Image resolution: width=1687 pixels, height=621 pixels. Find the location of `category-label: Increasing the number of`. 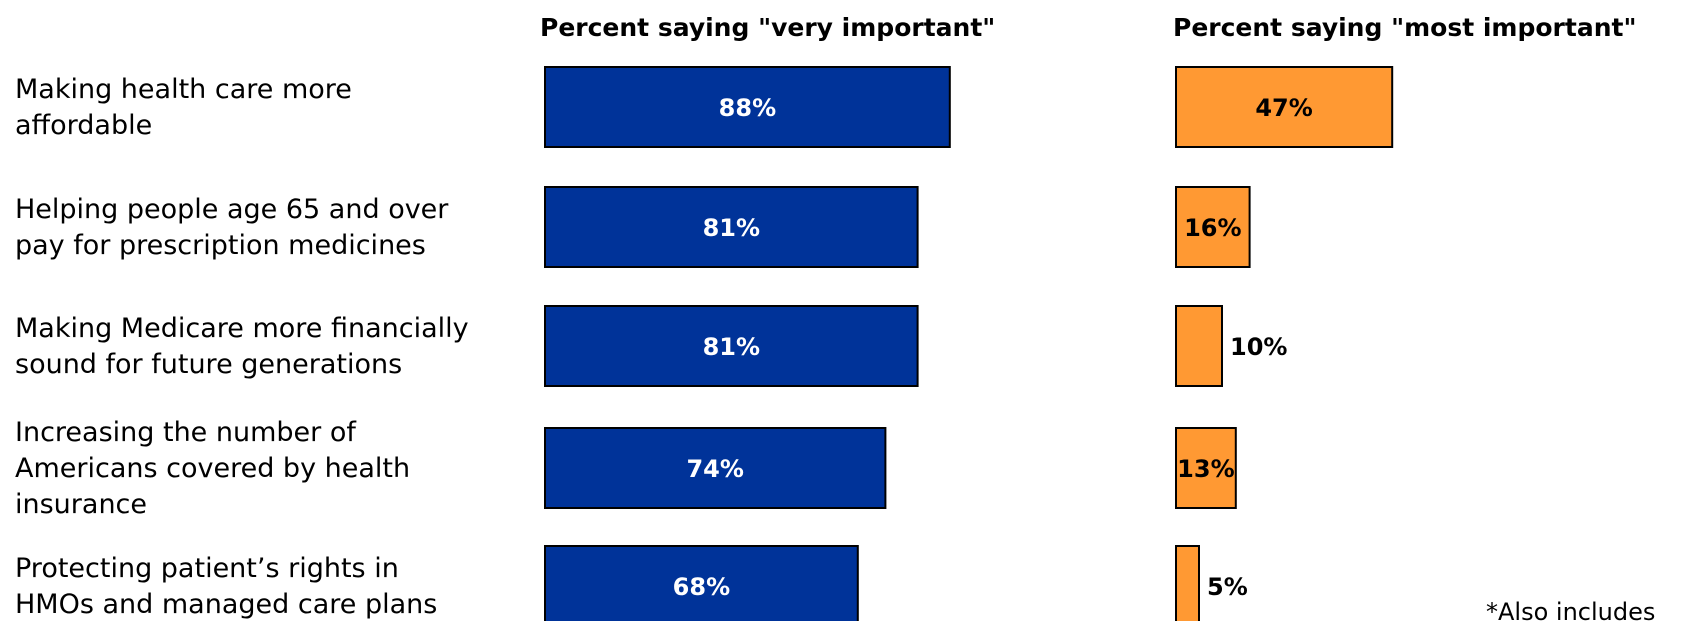

category-label: Increasing the number of is located at coordinates (186, 432).